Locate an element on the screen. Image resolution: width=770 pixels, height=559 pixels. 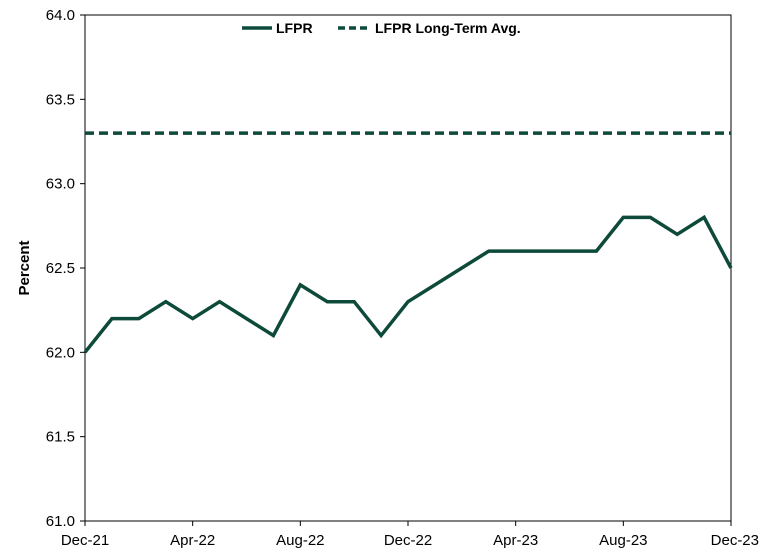
y-tick-label: 62.5 is located at coordinates (60, 268).